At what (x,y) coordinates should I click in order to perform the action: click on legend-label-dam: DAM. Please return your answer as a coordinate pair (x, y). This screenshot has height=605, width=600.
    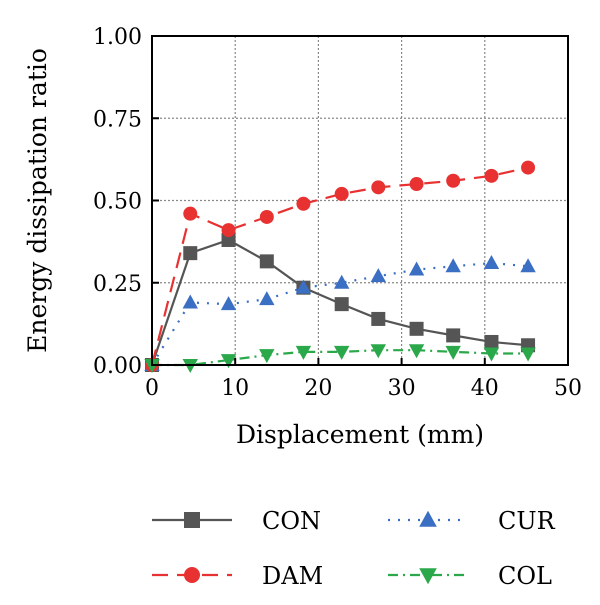
    Looking at the image, I should click on (292, 576).